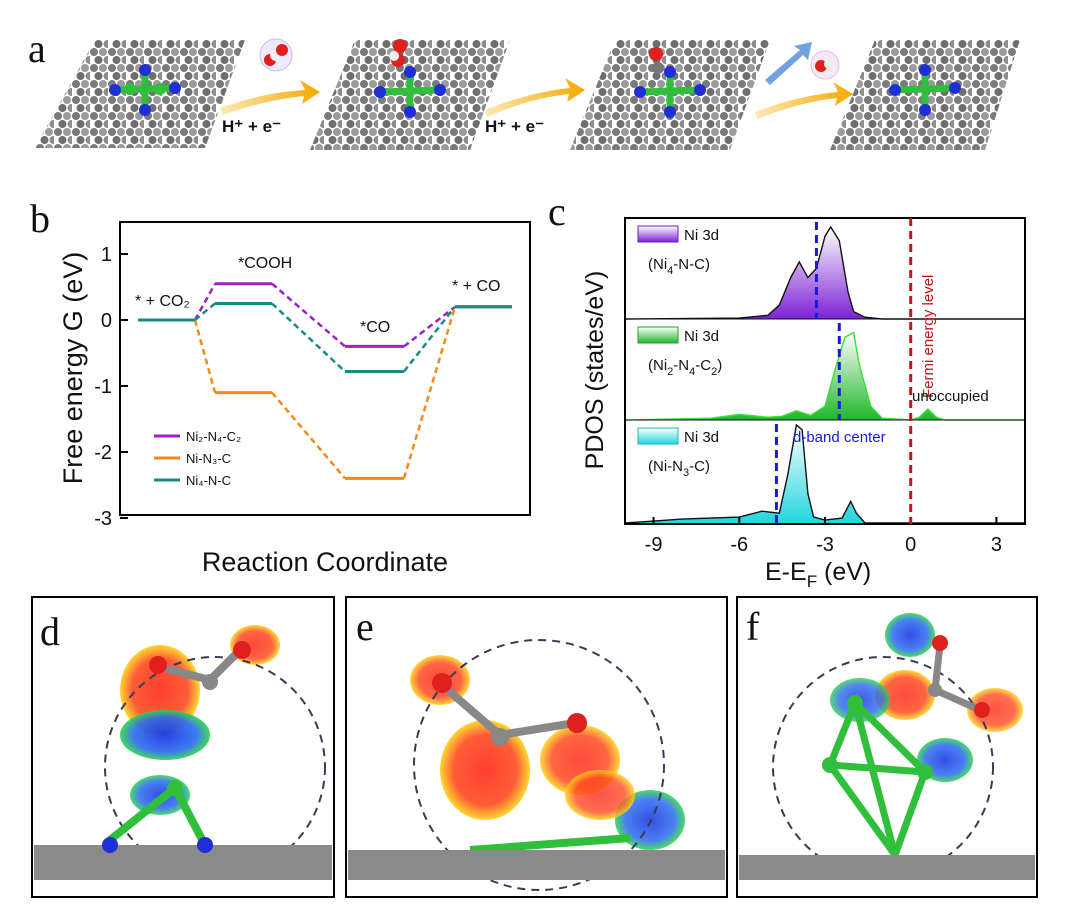  I want to click on x-axis-label-b: Reaction Coordinate, so click(325, 562).